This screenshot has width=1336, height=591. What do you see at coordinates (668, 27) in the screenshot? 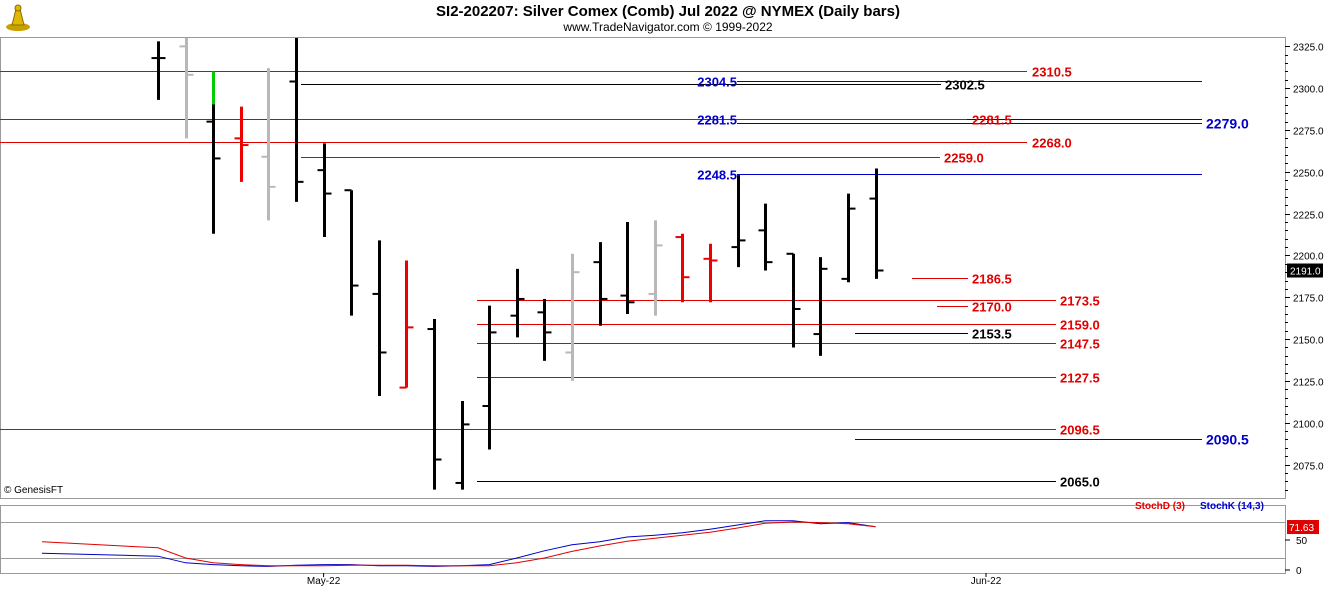
I see `chart-subtitle: www.TradeNavigator.com © 1999-2022` at bounding box center [668, 27].